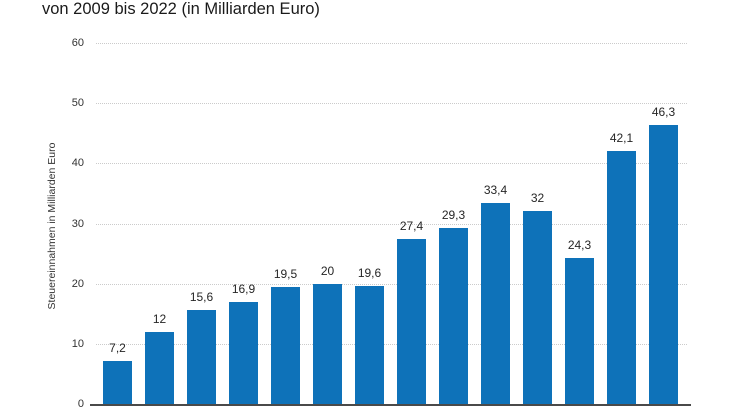 This screenshot has width=730, height=412. What do you see at coordinates (495, 303) in the screenshot?
I see `bar-2018` at bounding box center [495, 303].